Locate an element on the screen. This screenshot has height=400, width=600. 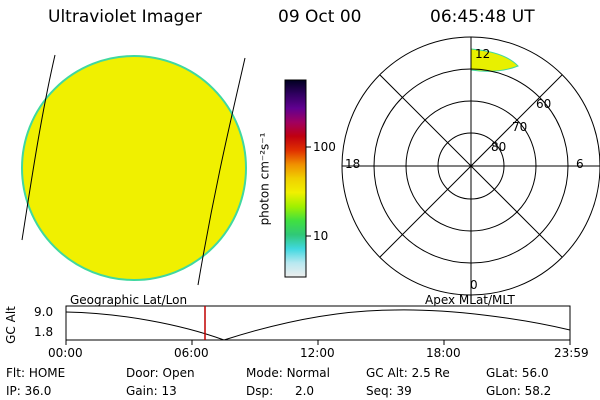
altitude-frame is located at coordinates (318, 323).